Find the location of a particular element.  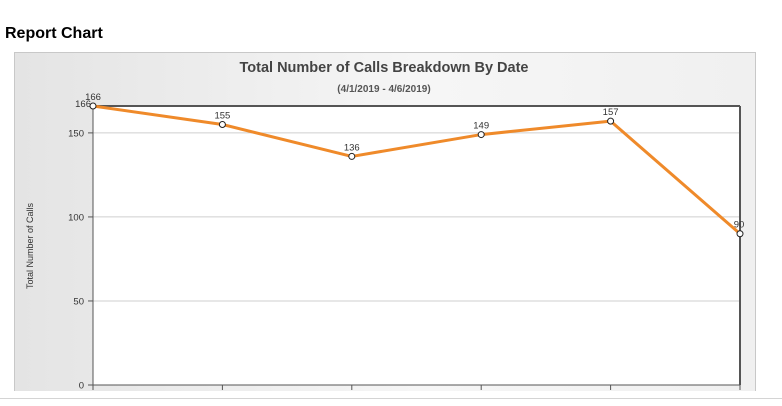

y-tick-label: 0 is located at coordinates (81, 386).